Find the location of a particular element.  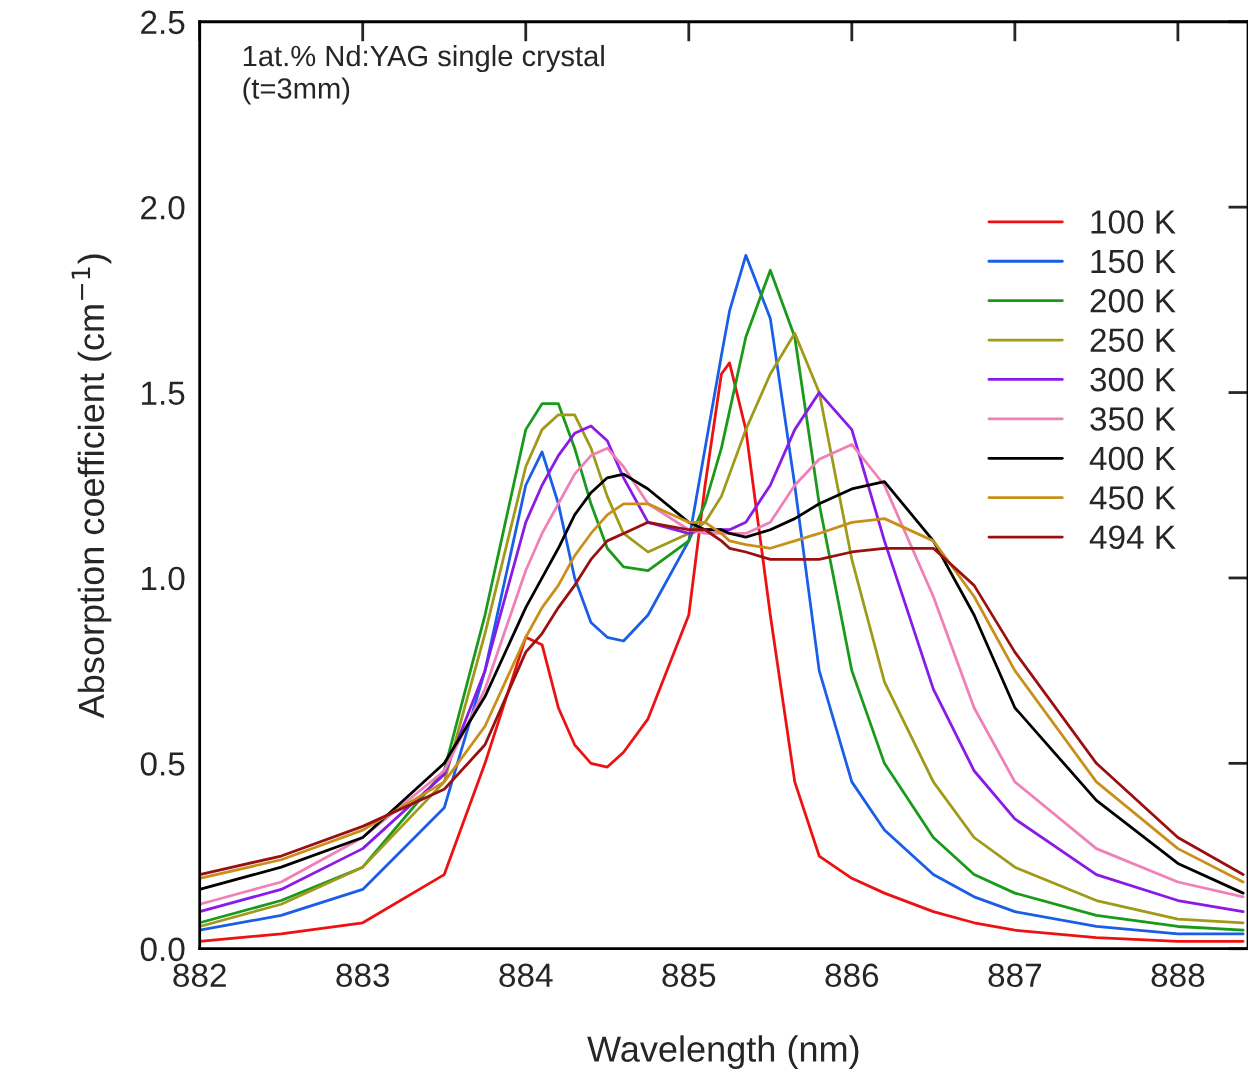

x-tick-label: 882 is located at coordinates (199, 975).